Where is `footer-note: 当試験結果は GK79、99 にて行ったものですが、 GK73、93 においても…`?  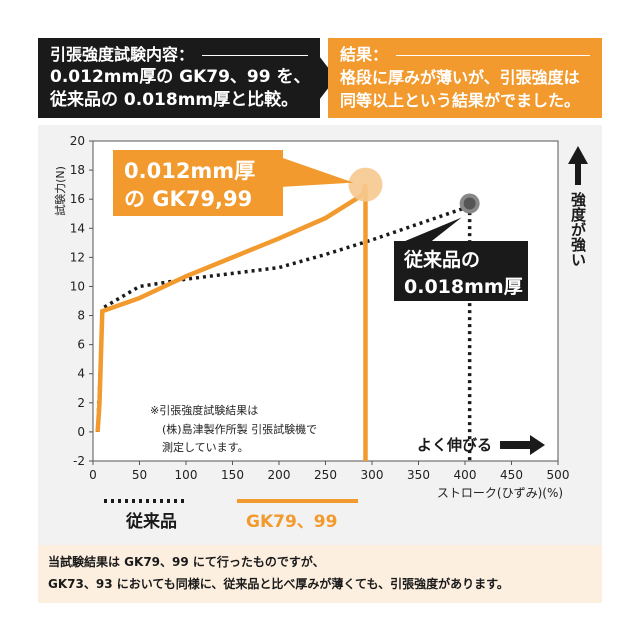 footer-note: 当試験結果は GK79、99 にて行ったものですが、 GK73、93 においても… is located at coordinates (320, 574).